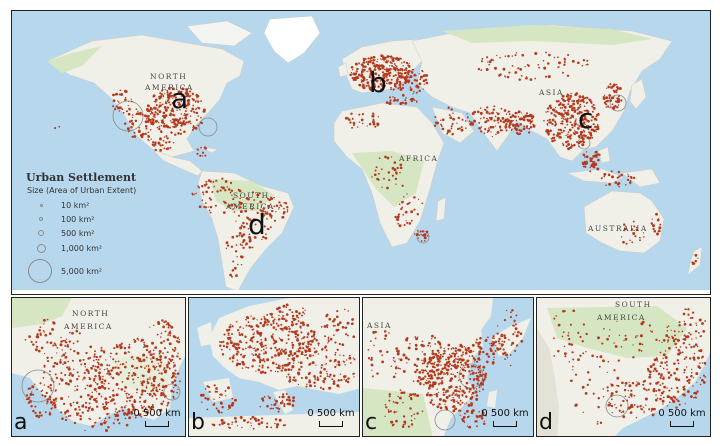 The image size is (720, 446). Describe the element at coordinates (250, 206) in the screenshot. I see `south-america-label-2: AMERICA` at that location.